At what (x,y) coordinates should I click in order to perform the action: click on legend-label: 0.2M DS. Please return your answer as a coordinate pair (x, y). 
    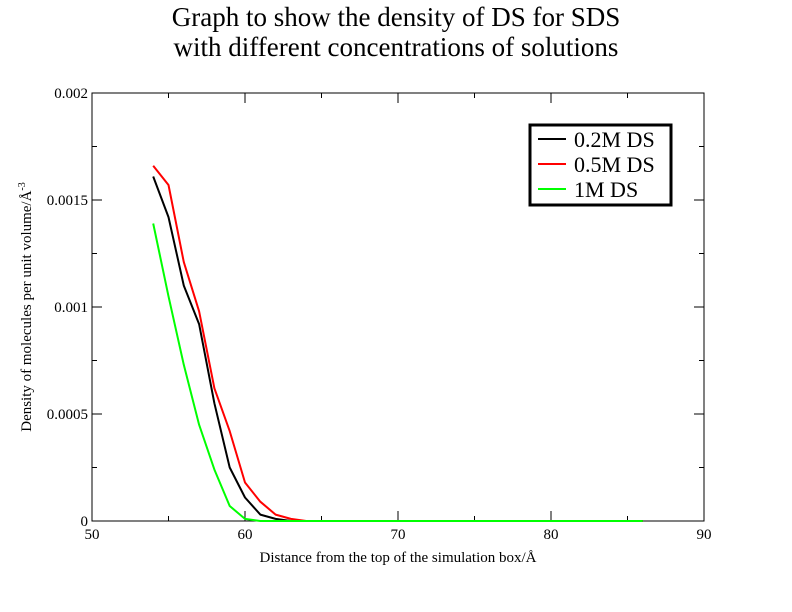
    Looking at the image, I should click on (614, 139).